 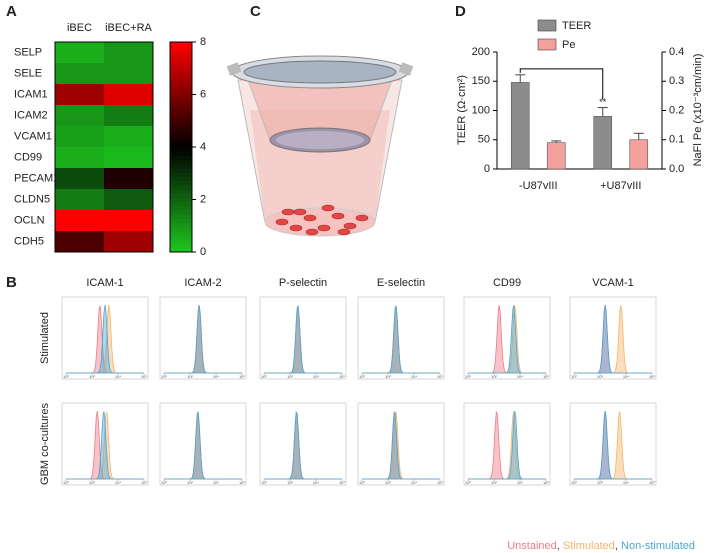 What do you see at coordinates (203, 147) in the screenshot?
I see `colorbar-label: 4` at bounding box center [203, 147].